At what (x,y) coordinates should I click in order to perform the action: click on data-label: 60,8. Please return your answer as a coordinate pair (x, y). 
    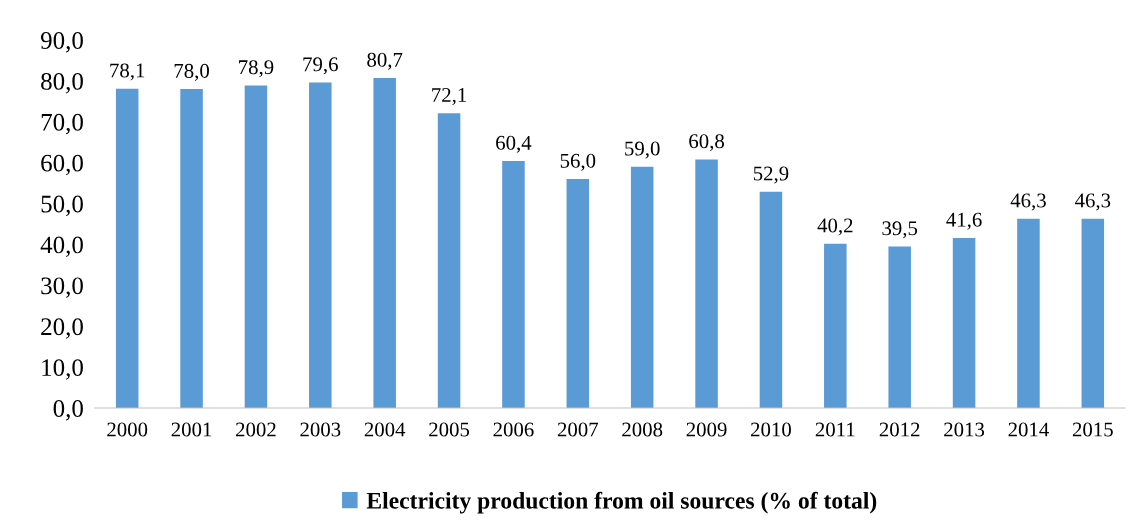
    Looking at the image, I should click on (706, 143).